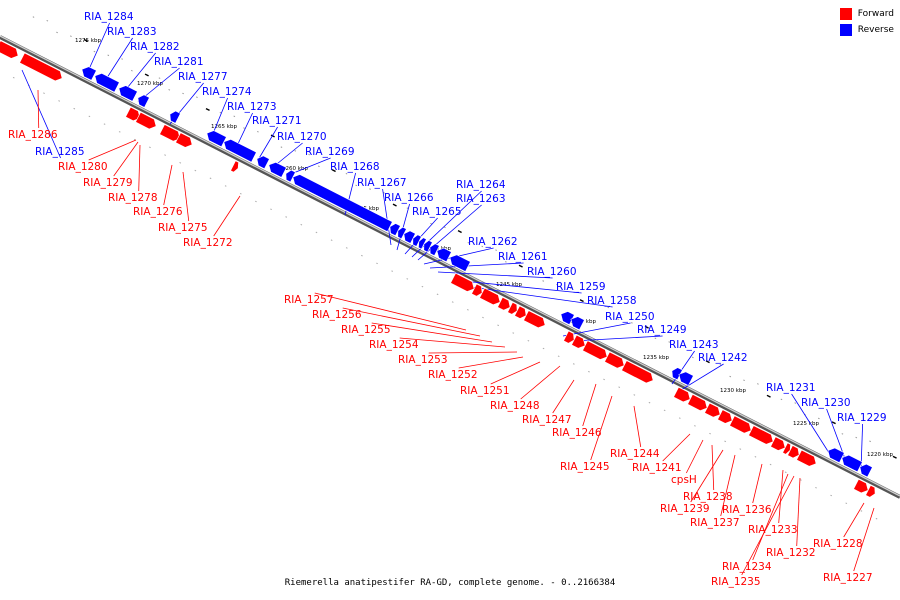  I want to click on gene-label: RIA_1248, so click(515, 406).